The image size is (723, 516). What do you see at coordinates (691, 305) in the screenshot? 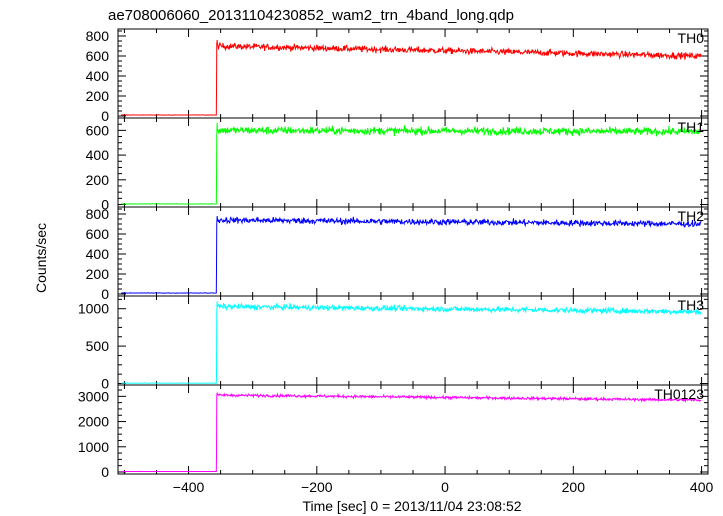
I see `panel-label-th3: TH3` at bounding box center [691, 305].